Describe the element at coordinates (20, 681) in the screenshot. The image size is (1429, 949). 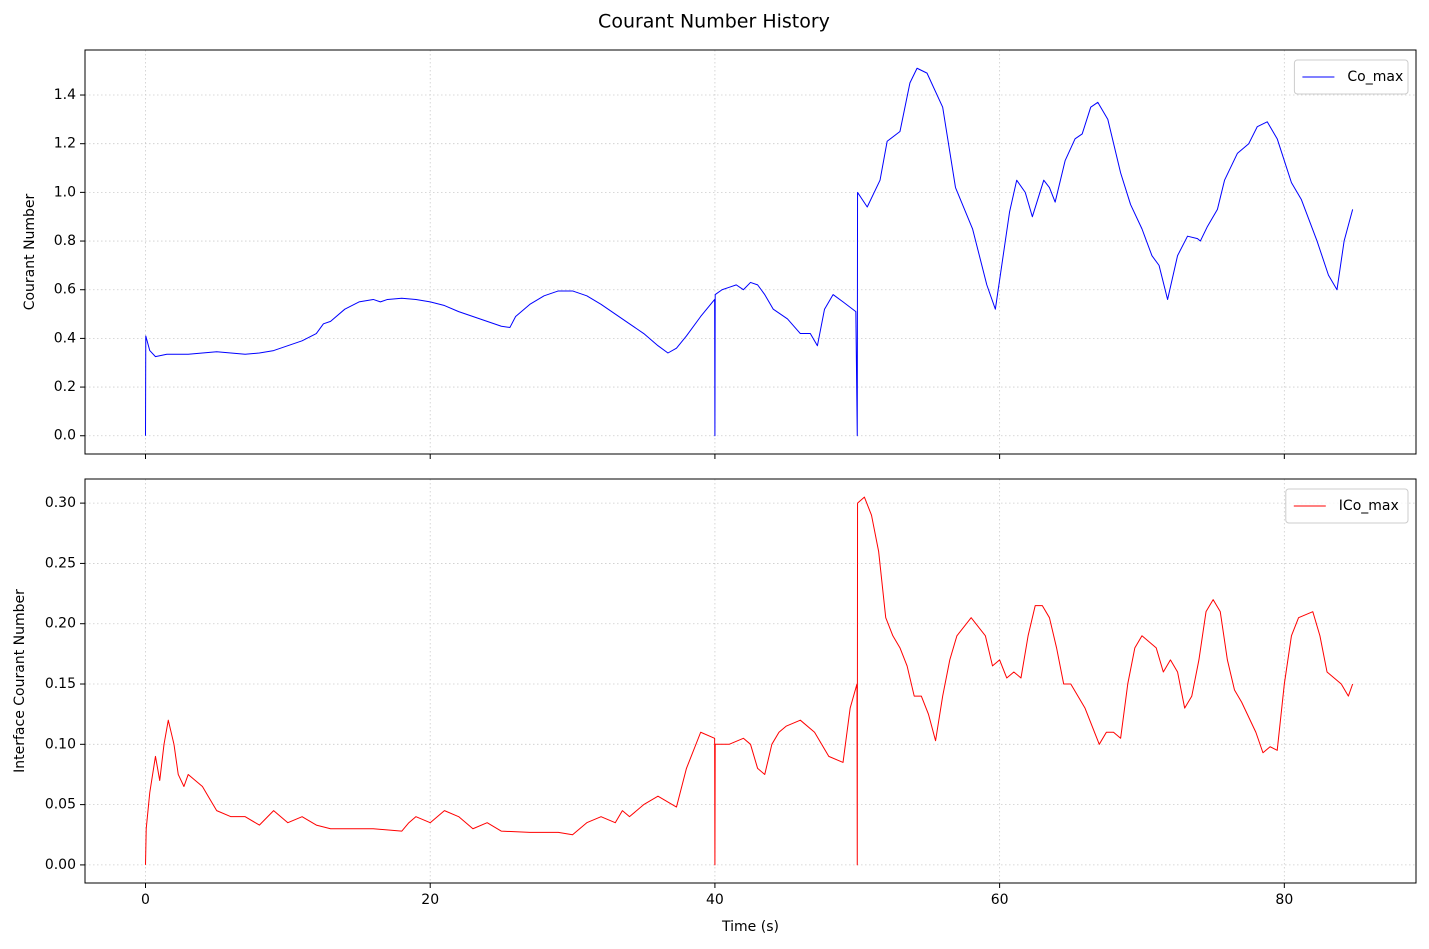
I see `y-axis-label: Interface Courant Number` at that location.